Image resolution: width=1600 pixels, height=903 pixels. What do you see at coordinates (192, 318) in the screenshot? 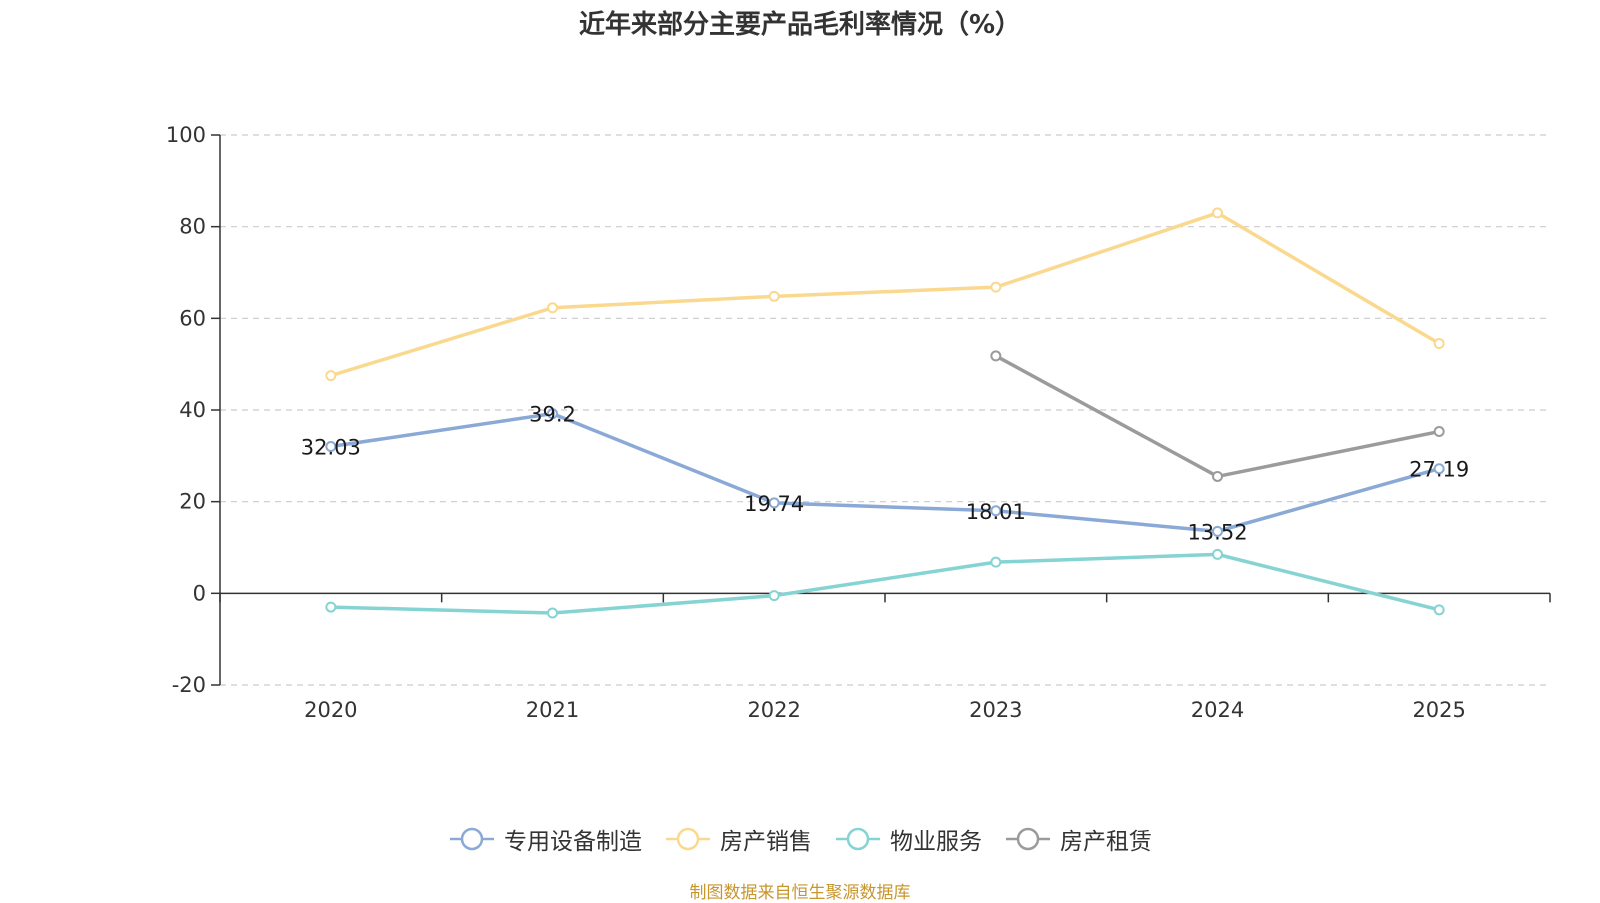
I see `y-tick-label: 60` at bounding box center [192, 318].